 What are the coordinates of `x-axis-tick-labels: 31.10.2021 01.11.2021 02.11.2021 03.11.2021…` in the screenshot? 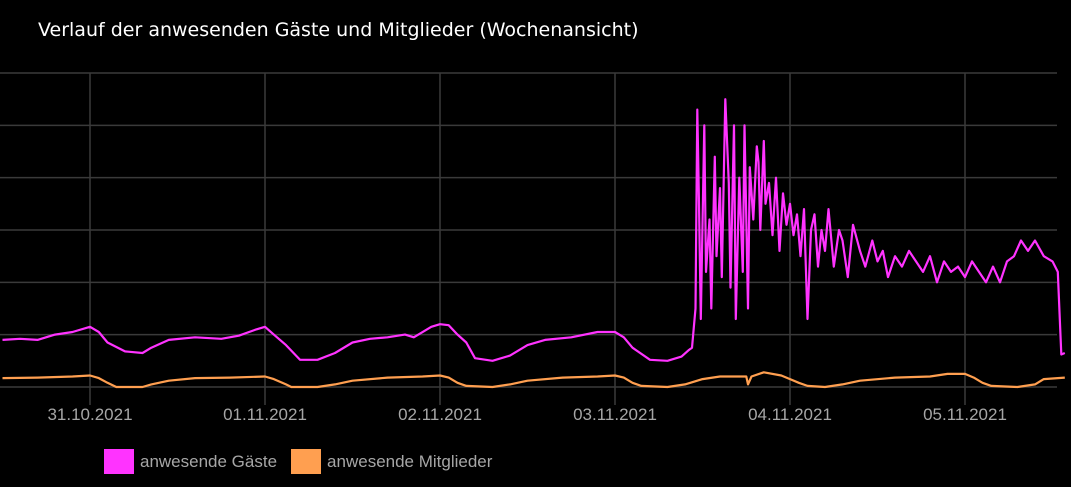 It's located at (526, 414).